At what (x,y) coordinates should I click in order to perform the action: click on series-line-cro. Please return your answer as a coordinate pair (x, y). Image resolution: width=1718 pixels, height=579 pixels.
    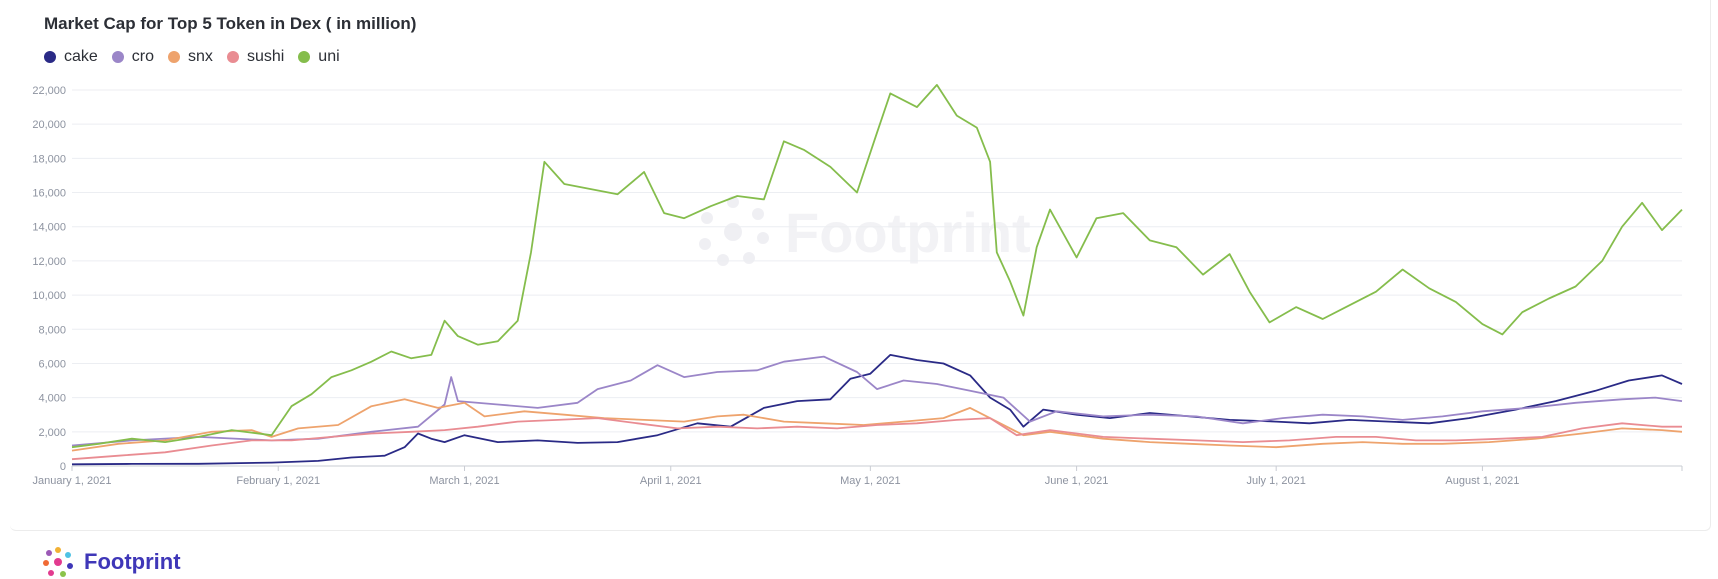
    Looking at the image, I should click on (877, 401).